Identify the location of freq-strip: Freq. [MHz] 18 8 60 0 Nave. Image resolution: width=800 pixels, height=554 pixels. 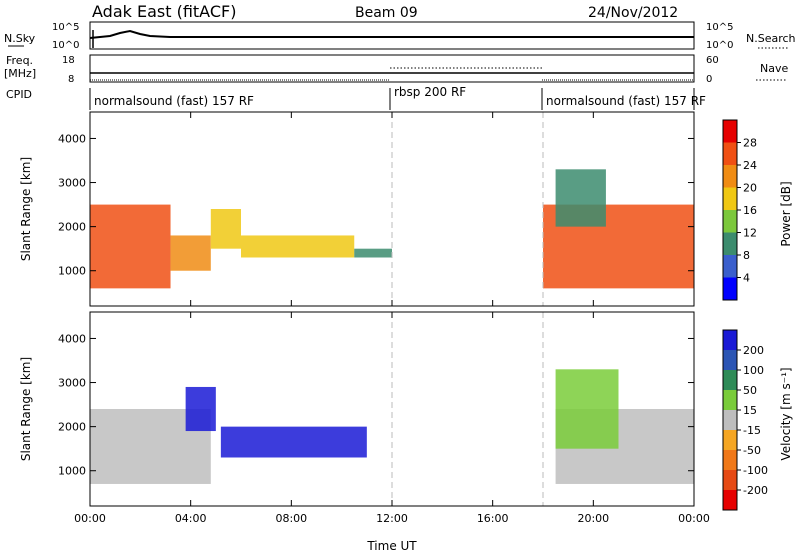
(396, 69).